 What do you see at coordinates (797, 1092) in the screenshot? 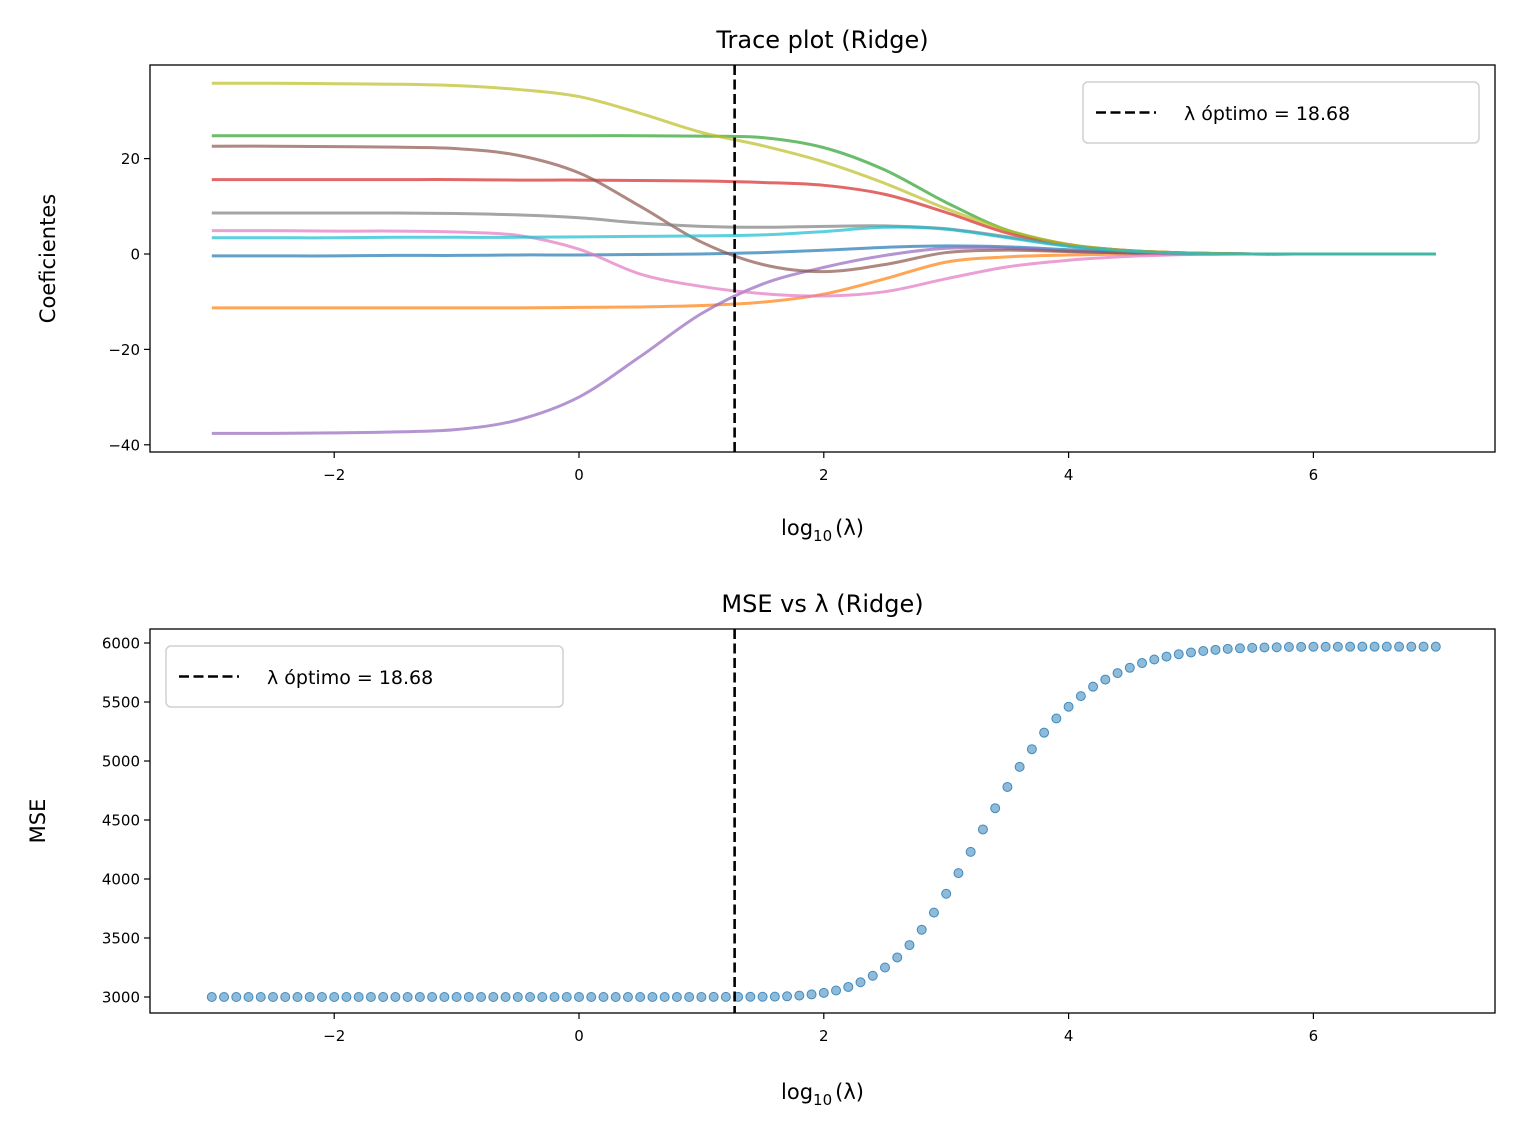
I see `x-axis-label-base: log` at bounding box center [797, 1092].